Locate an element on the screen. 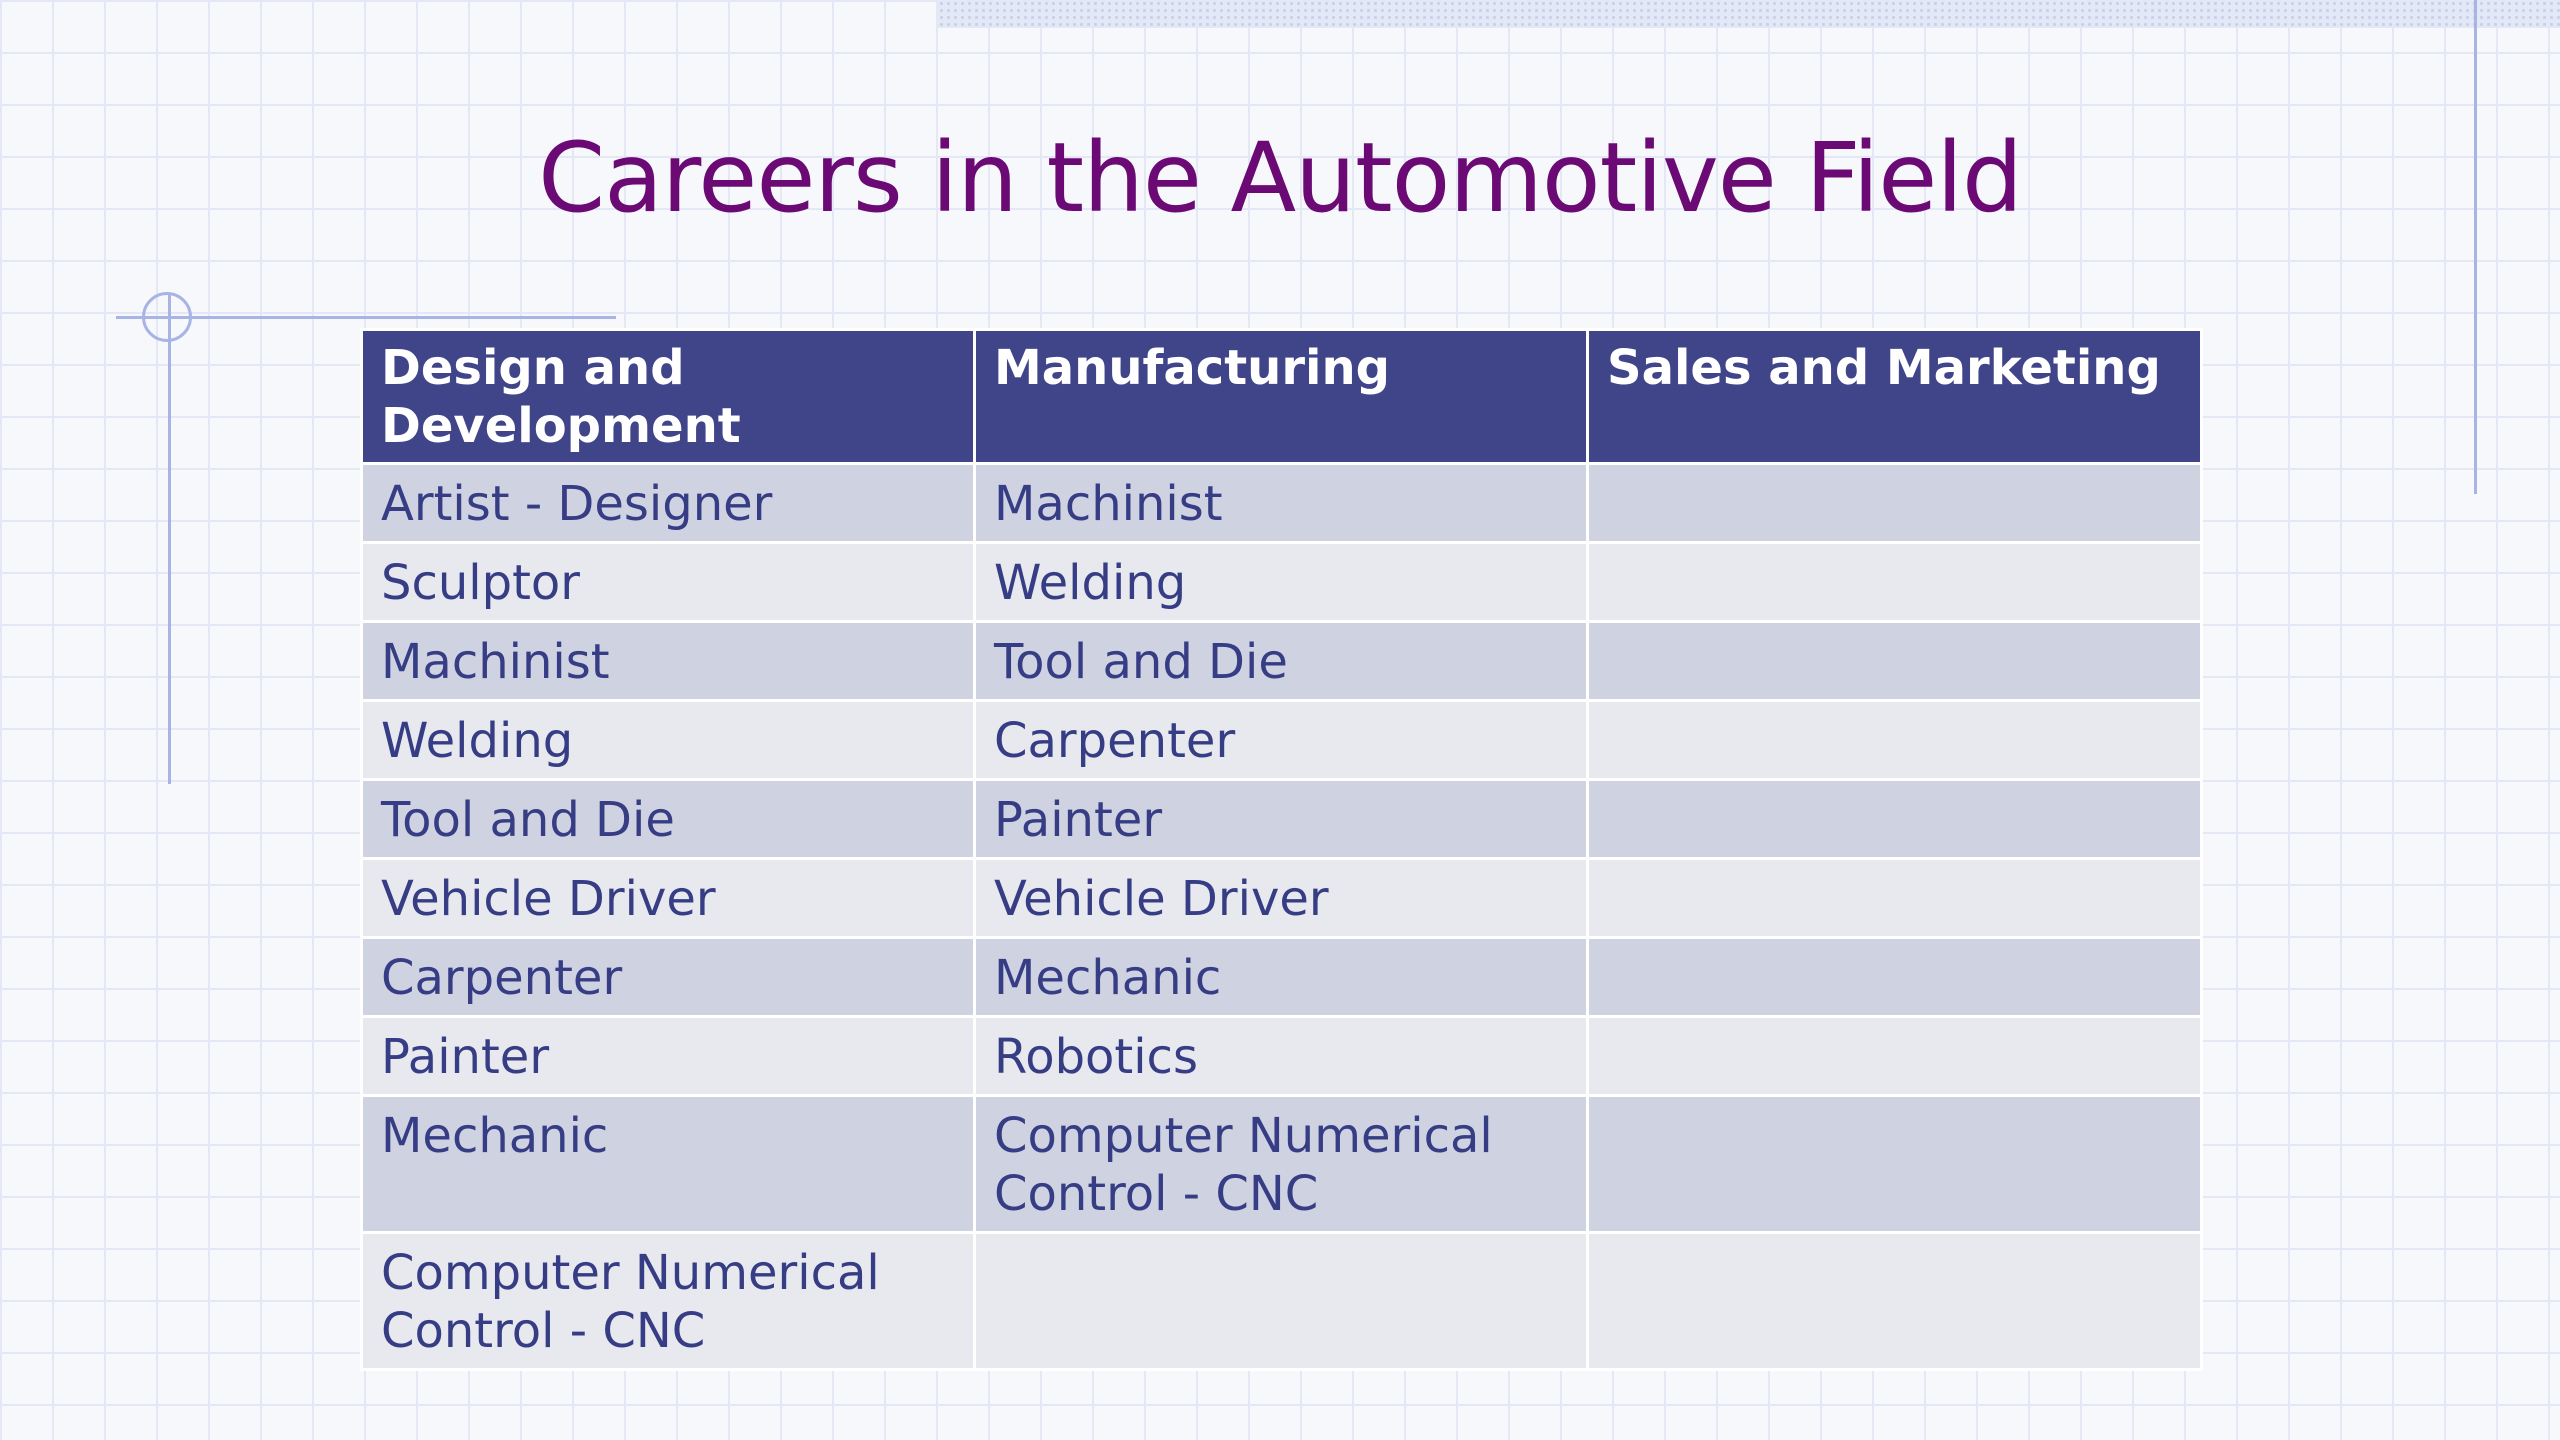 The height and width of the screenshot is (1440, 2560). table-row: Sculptor Welding is located at coordinates (1281, 582).